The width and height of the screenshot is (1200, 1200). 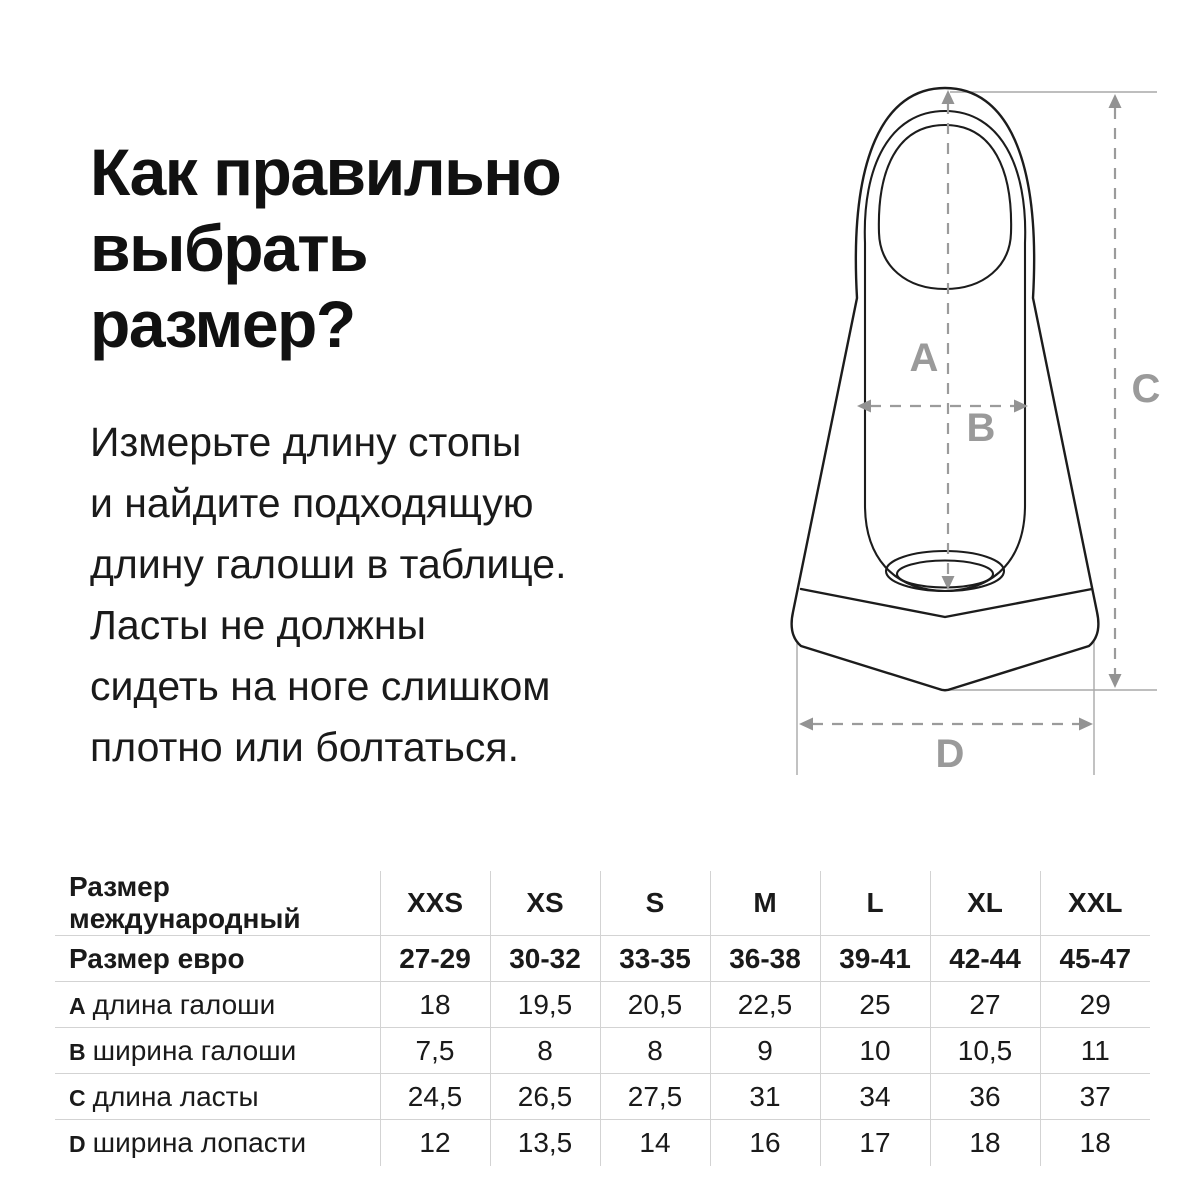 I want to click on dim-b-arrow-left, so click(x=864, y=406).